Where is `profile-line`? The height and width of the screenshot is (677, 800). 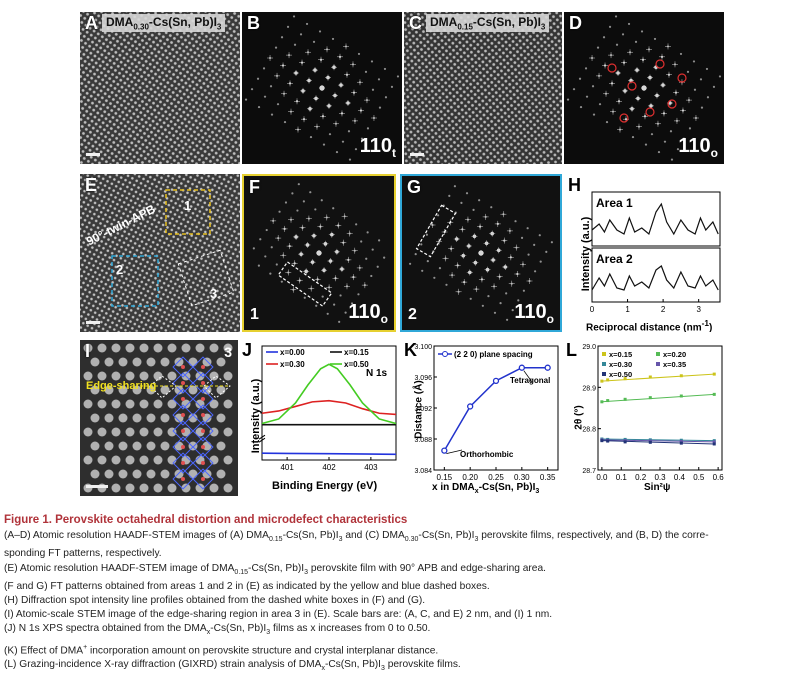 profile-line is located at coordinates (655, 219).